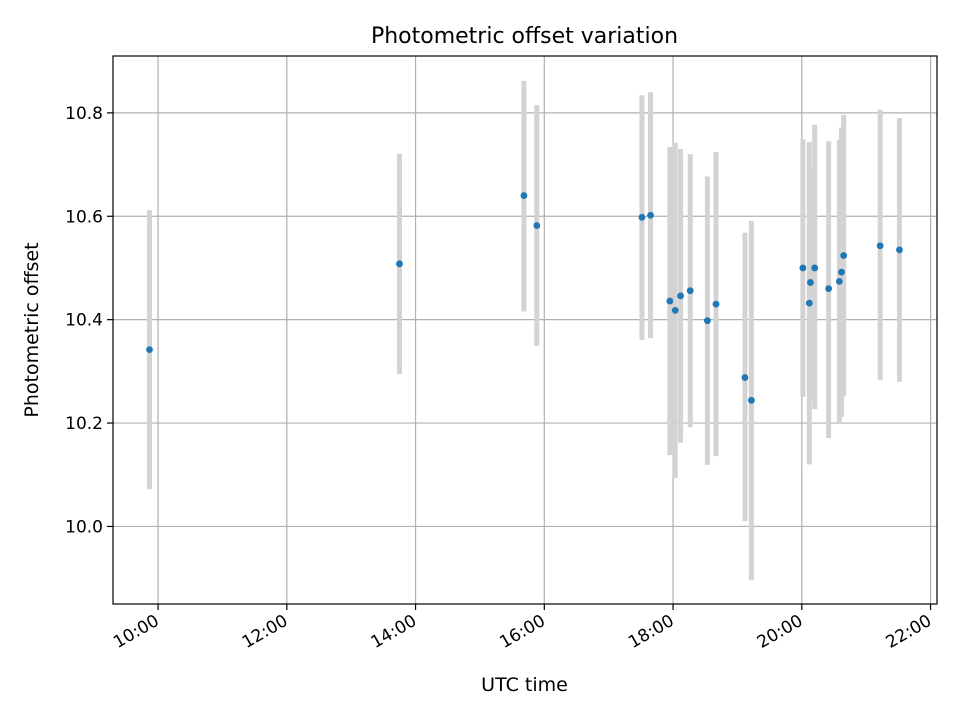 The width and height of the screenshot is (960, 720). Describe the element at coordinates (84, 321) in the screenshot. I see `y-tick-label: 10.4` at that location.